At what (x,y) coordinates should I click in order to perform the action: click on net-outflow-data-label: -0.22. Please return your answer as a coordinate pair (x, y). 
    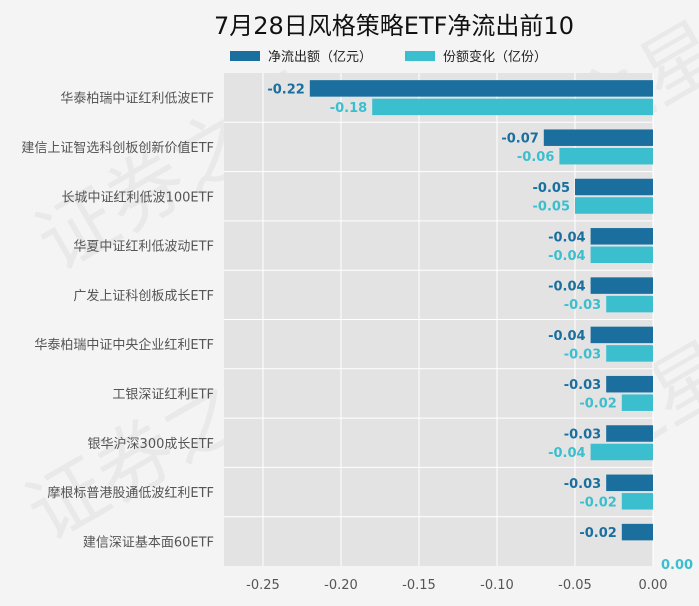
    Looking at the image, I should click on (285, 89).